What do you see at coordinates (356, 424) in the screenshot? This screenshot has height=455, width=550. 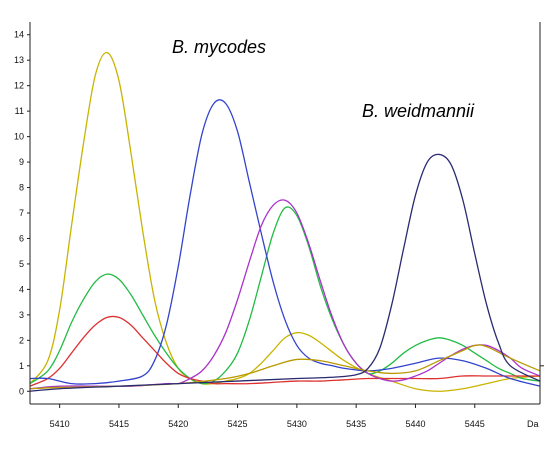 I see `x-tick-label-5435: 5435` at bounding box center [356, 424].